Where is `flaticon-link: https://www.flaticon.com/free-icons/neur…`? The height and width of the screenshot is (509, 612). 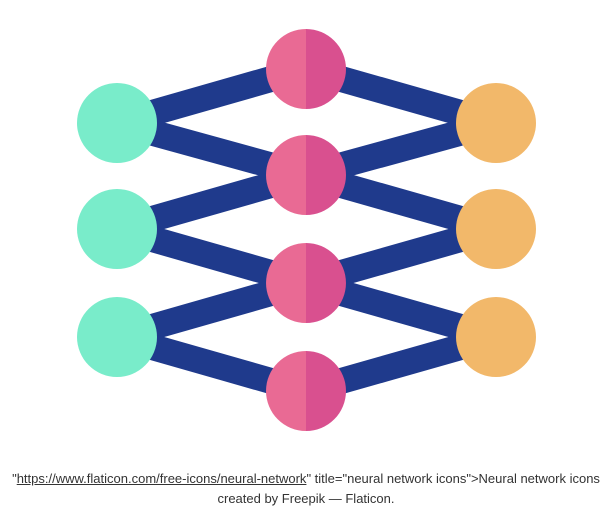
flaticon-link: https://www.flaticon.com/free-icons/neur… is located at coordinates (161, 478).